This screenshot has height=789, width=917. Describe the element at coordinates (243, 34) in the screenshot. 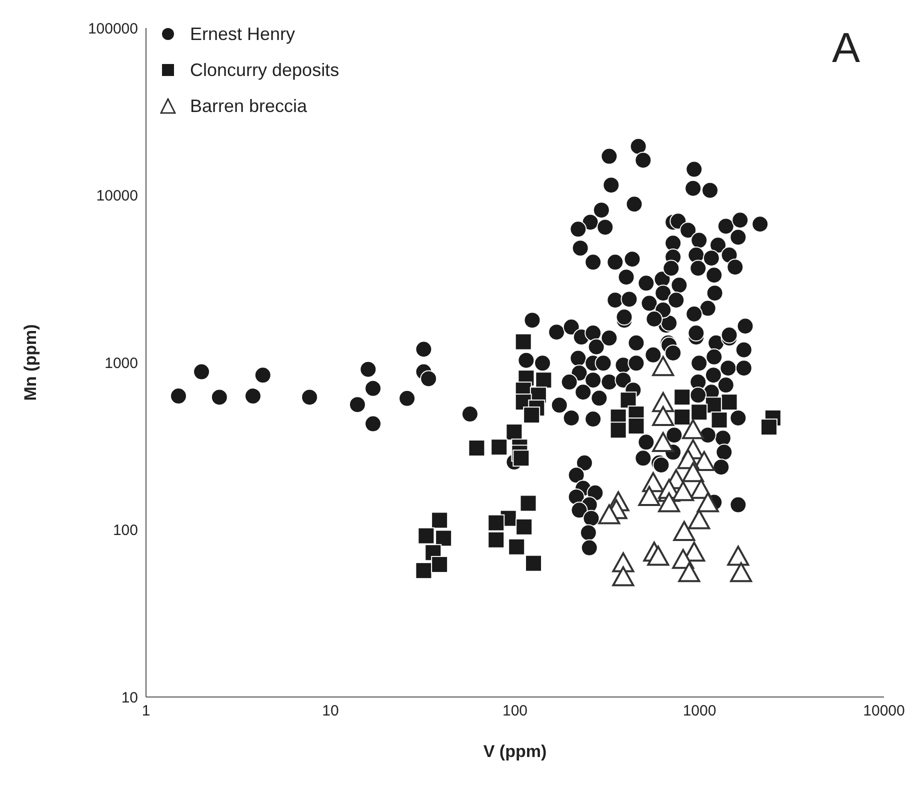

I see `legend-label: Ernest Henry` at that location.